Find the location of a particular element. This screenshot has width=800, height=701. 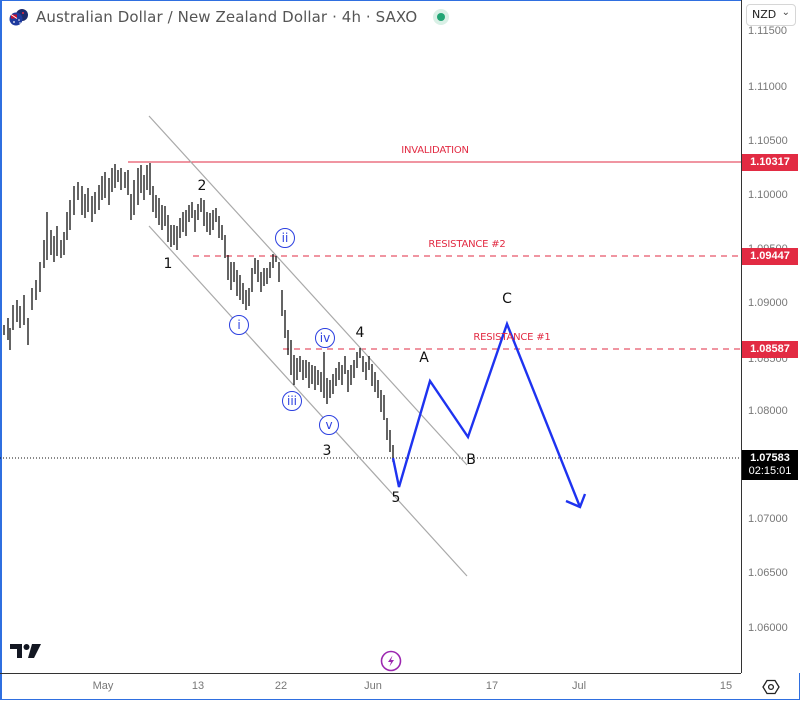

subwave-label-ii: ii is located at coordinates (285, 238).